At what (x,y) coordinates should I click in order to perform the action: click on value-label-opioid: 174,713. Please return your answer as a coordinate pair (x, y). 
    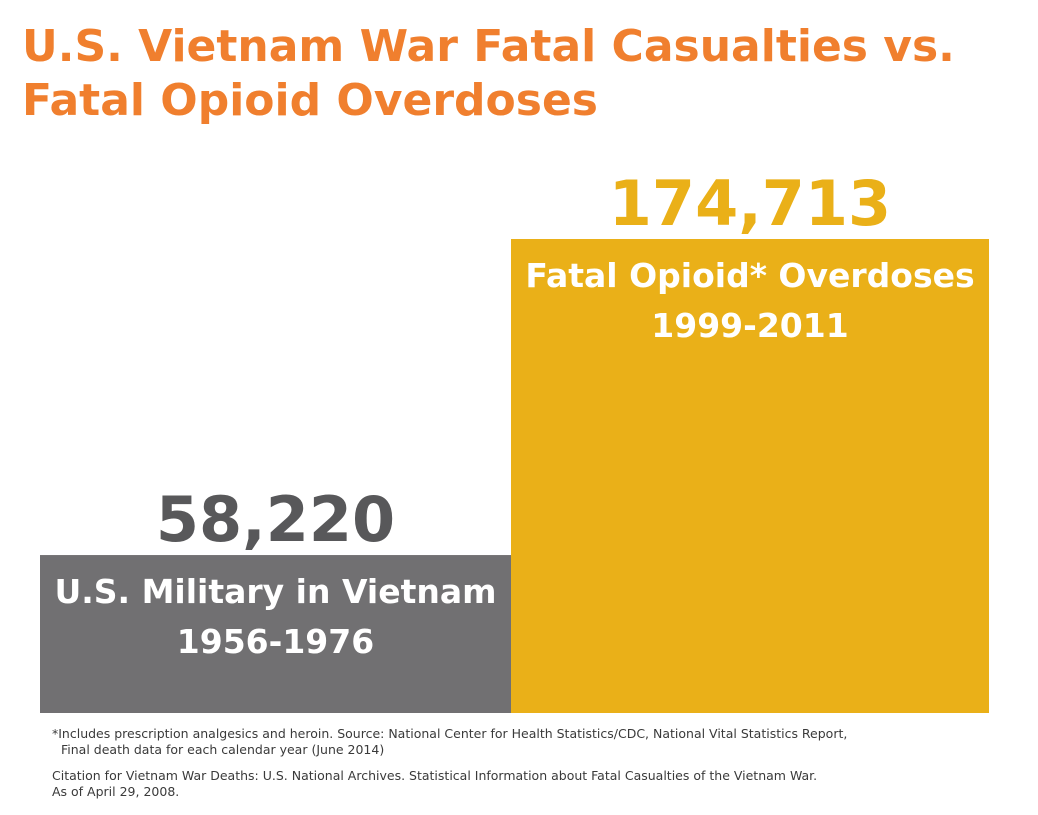
    Looking at the image, I should click on (750, 203).